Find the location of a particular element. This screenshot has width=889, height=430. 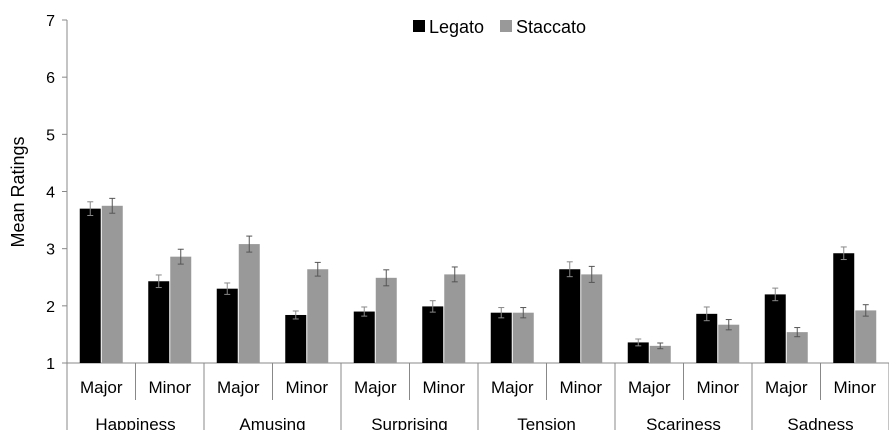

group-label: Tension is located at coordinates (546, 422).